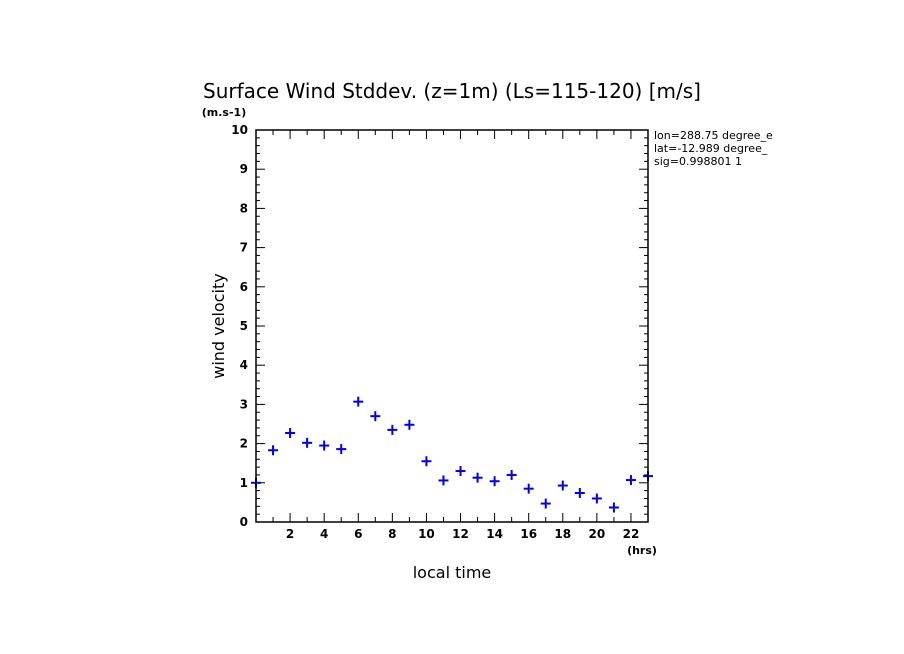  Describe the element at coordinates (597, 534) in the screenshot. I see `x-tick-label: 20` at that location.